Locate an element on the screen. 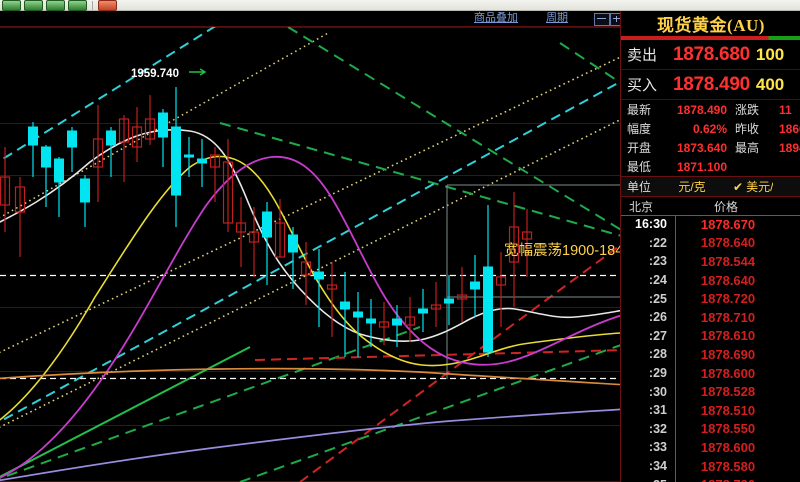 This screenshot has width=800, height=482. tick-row: :33 1878.600 is located at coordinates (710, 447).